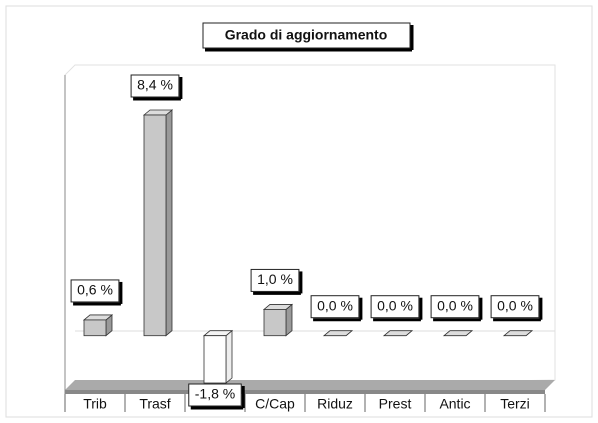  What do you see at coordinates (454, 404) in the screenshot?
I see `x-tick-label: Antic` at bounding box center [454, 404].